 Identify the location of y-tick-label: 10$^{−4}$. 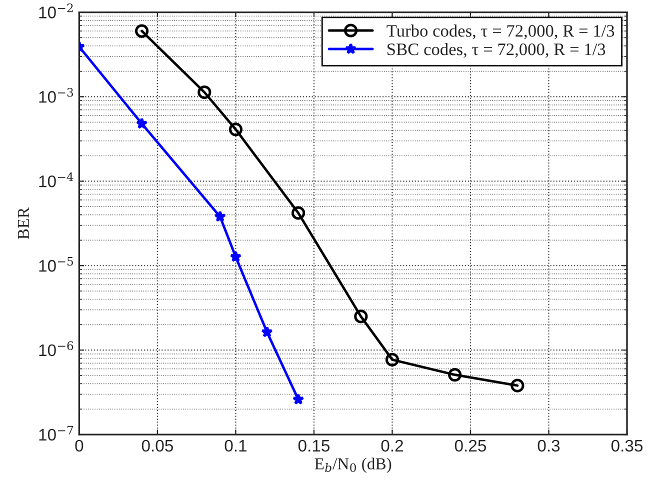
(56, 180).